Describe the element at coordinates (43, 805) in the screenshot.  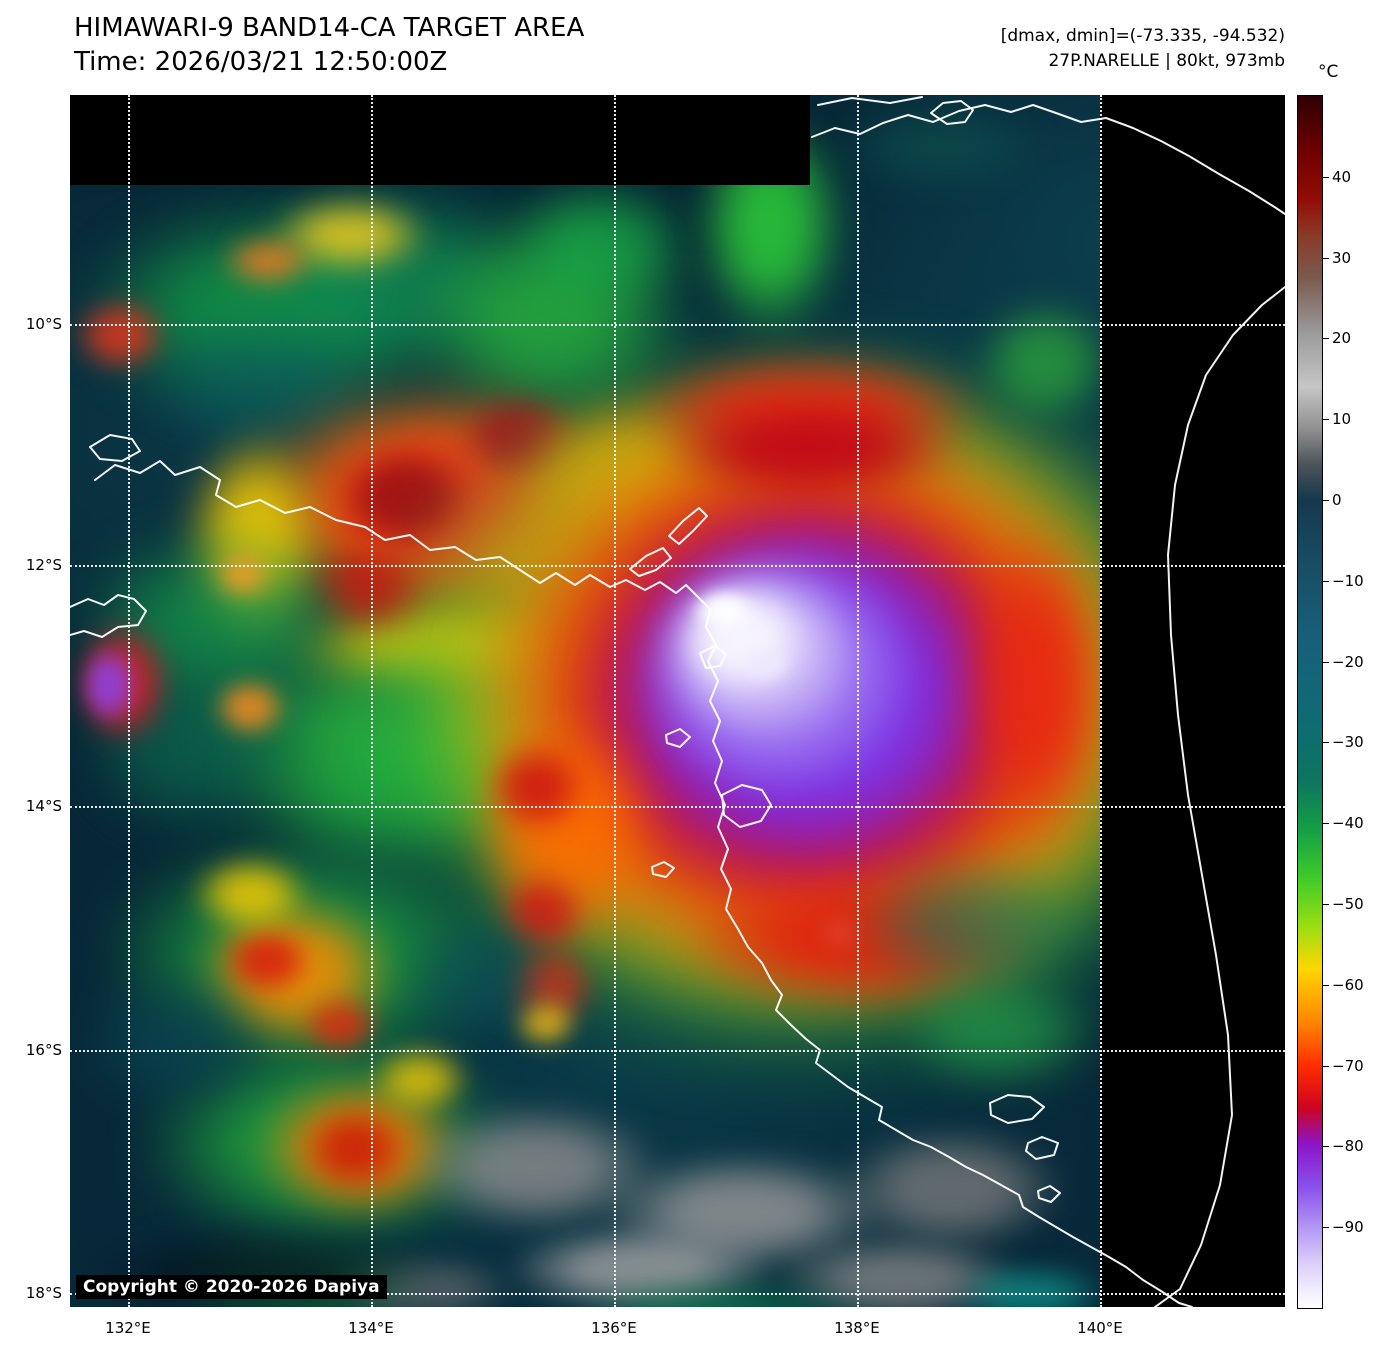
I see `latitude-tick-label: 14°S` at that location.